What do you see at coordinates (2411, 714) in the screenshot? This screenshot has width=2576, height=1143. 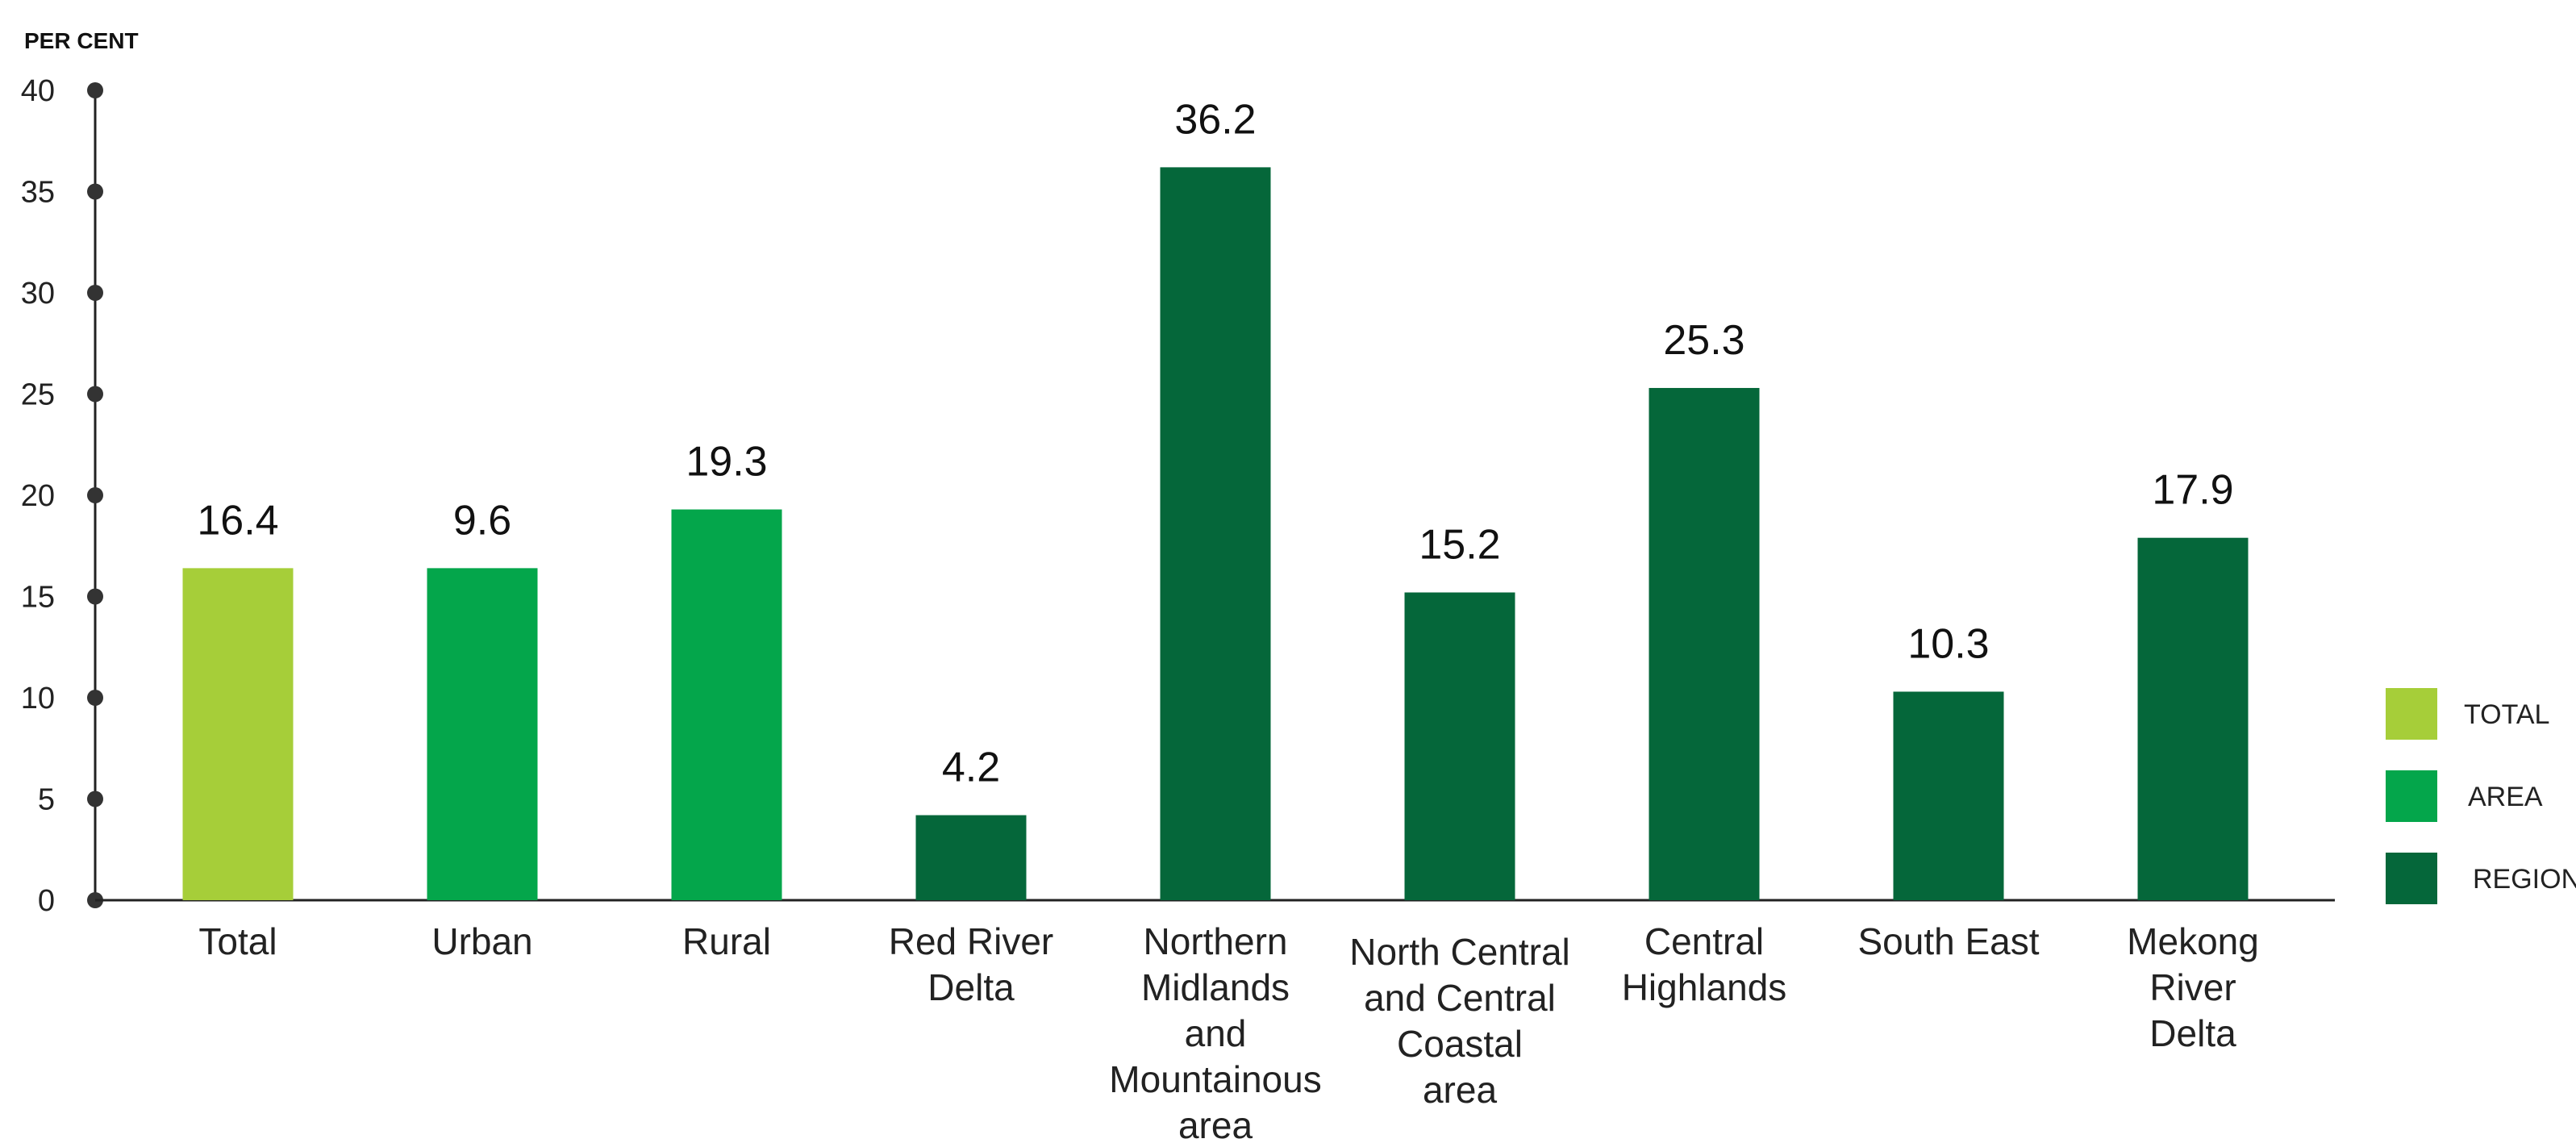 I see `legend-swatch-total` at bounding box center [2411, 714].